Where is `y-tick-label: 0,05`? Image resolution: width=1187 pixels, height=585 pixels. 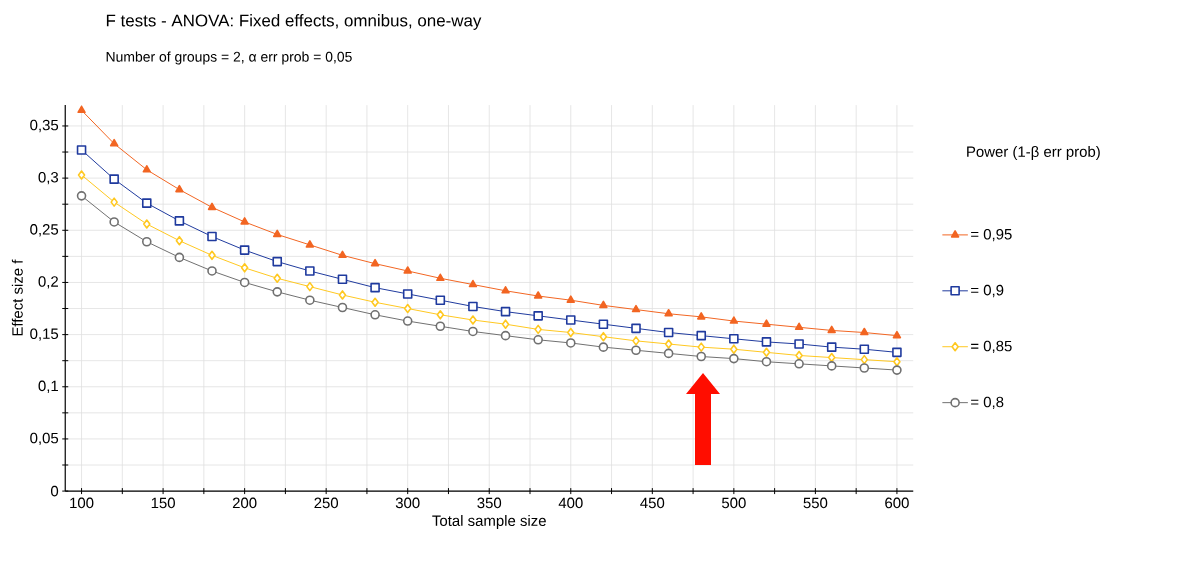
y-tick-label: 0,05 is located at coordinates (44, 439).